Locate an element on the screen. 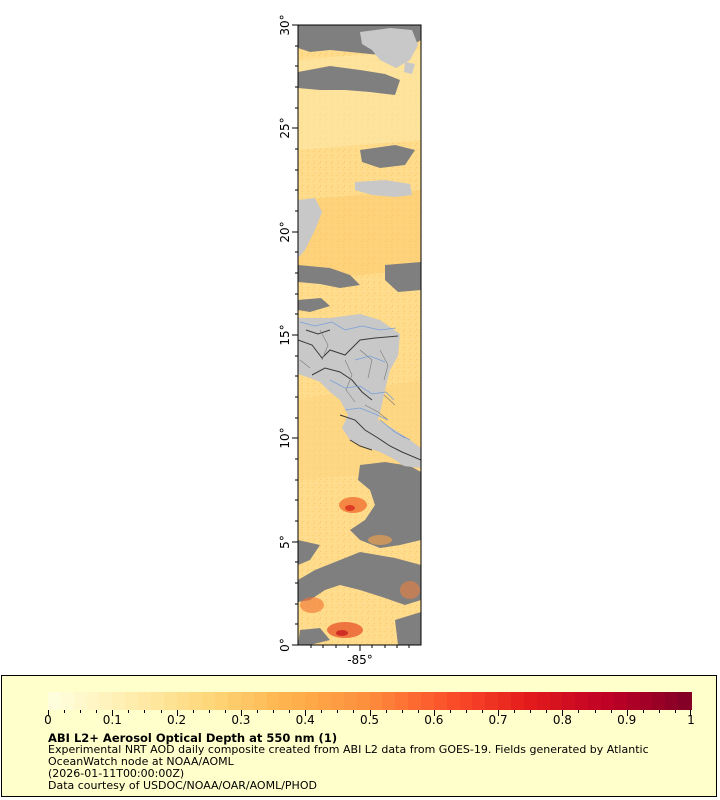  high-aod-spots is located at coordinates (360, 567).